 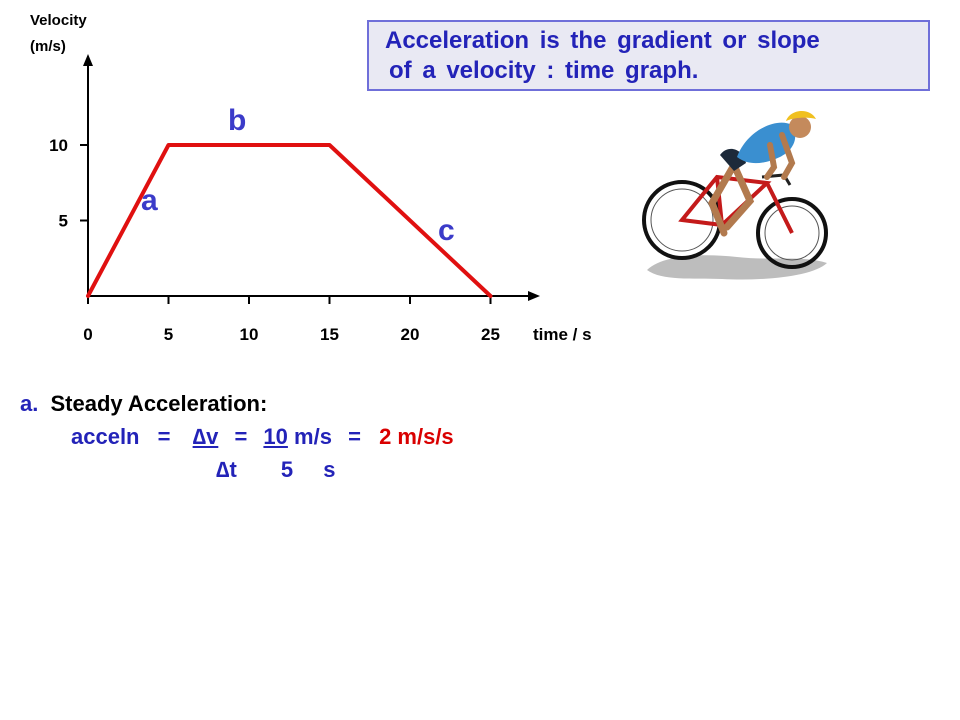 I want to click on front-wheel, so click(x=792, y=233).